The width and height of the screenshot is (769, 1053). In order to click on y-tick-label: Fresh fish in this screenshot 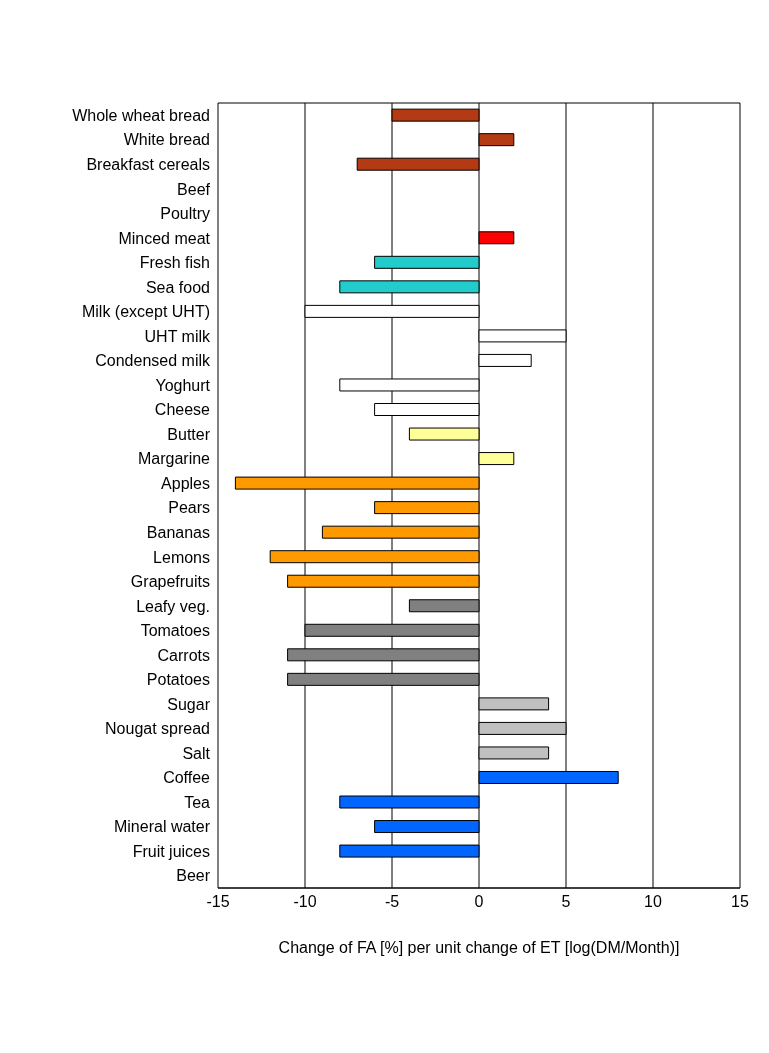, I will do `click(174, 263)`.